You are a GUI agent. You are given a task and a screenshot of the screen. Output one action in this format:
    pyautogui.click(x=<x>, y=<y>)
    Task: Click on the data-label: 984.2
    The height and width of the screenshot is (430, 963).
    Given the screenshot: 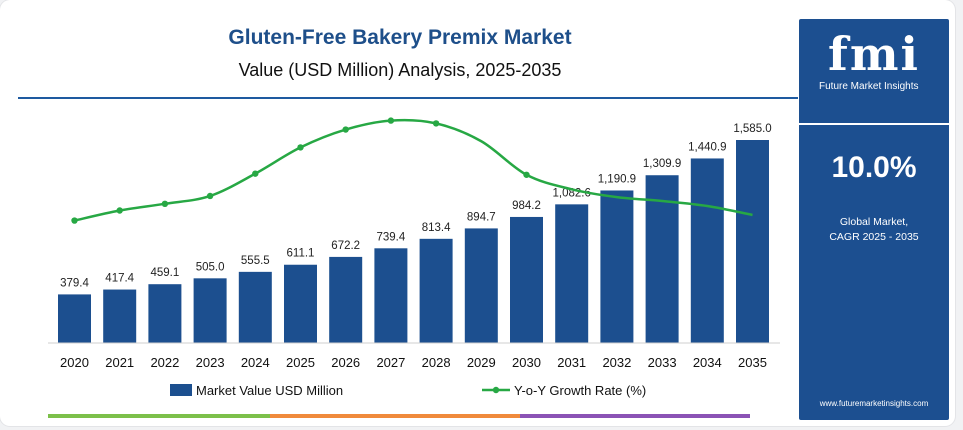 What is the action you would take?
    pyautogui.click(x=526, y=206)
    